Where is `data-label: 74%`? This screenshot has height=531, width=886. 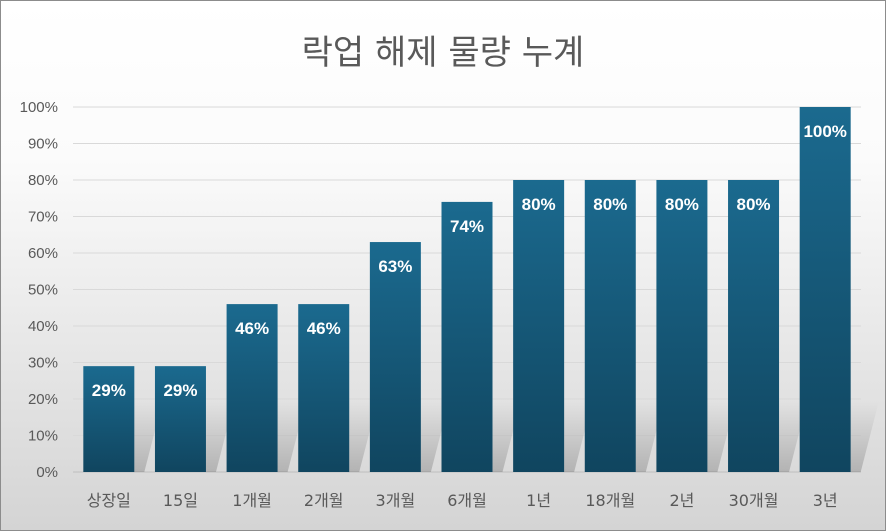
data-label: 74% is located at coordinates (467, 226).